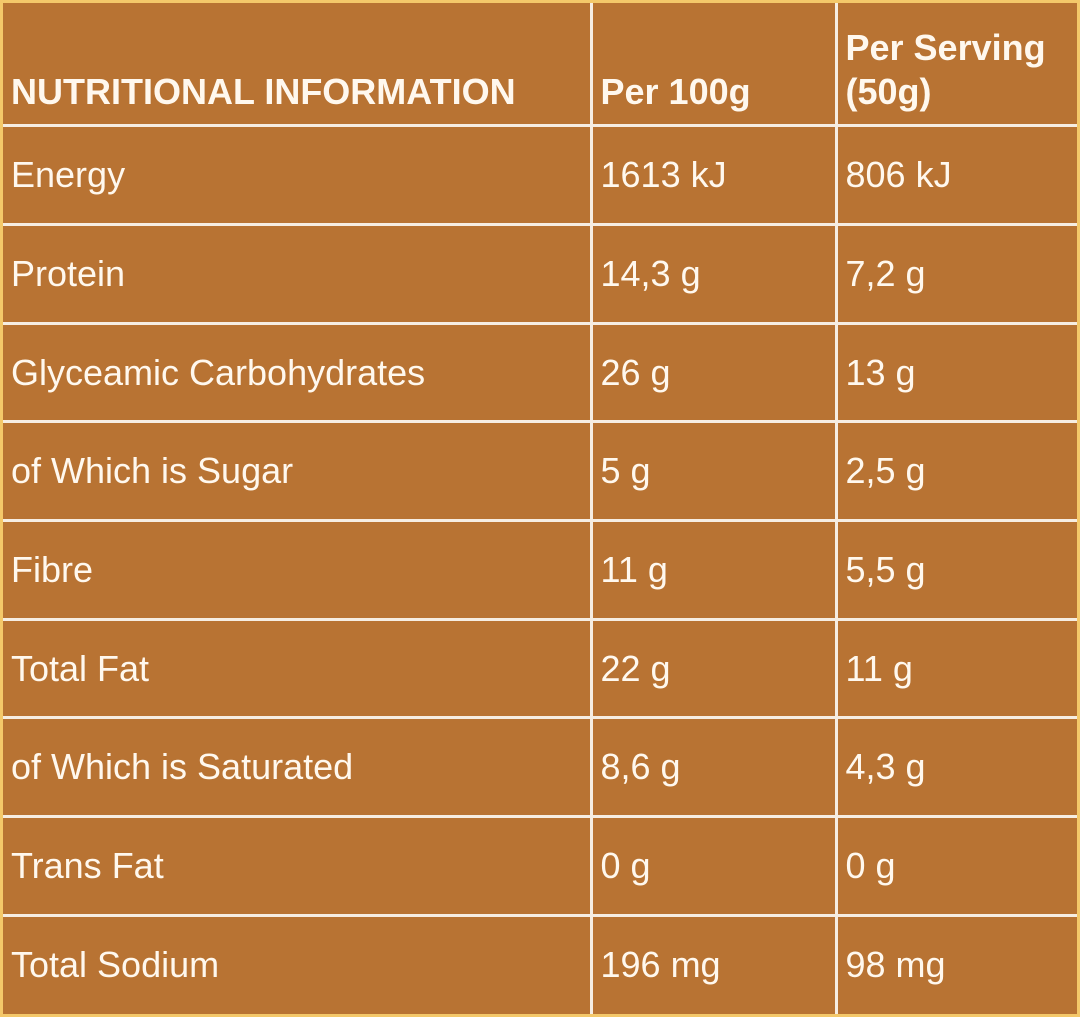 This screenshot has height=1017, width=1080. Describe the element at coordinates (298, 963) in the screenshot. I see `nutrient-name: Total Sodium` at that location.